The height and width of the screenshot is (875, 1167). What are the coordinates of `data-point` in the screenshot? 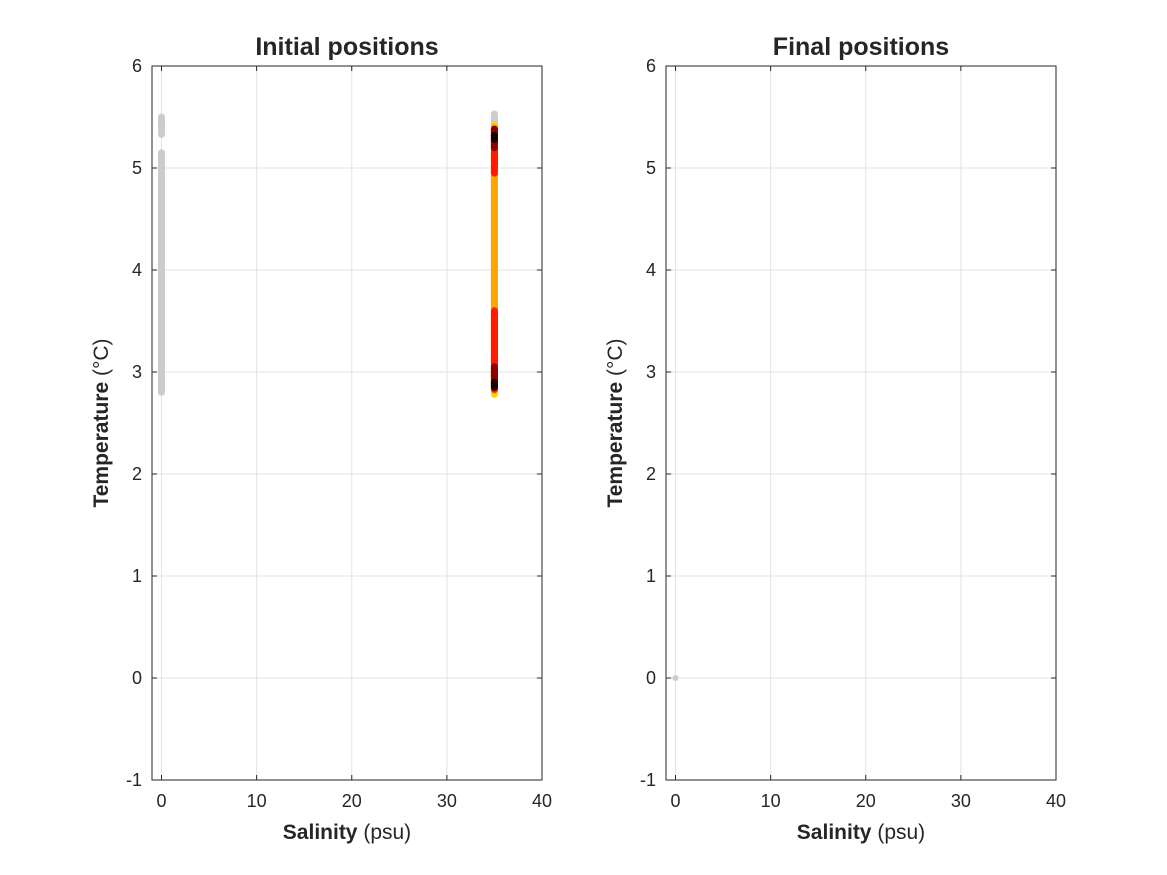 It's located at (675, 678).